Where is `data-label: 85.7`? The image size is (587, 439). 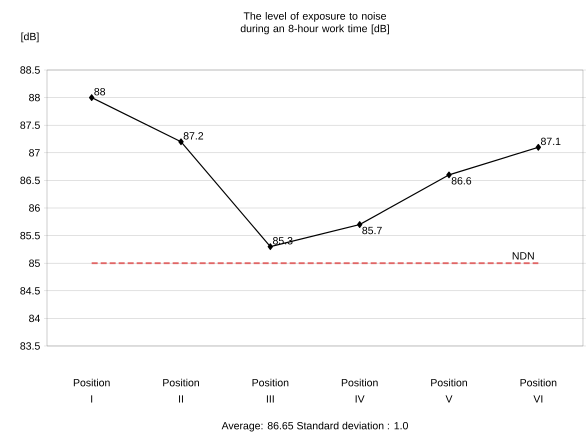
data-label: 85.7 is located at coordinates (372, 230).